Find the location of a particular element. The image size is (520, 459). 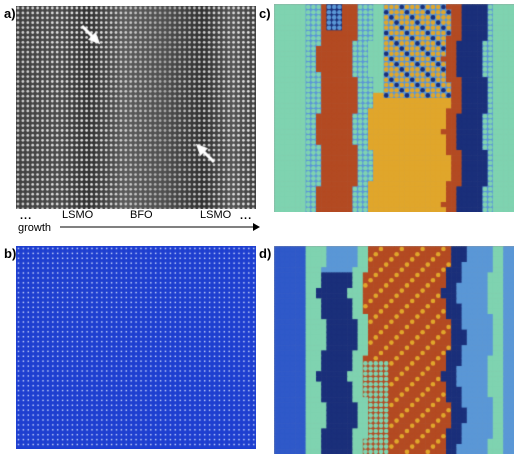

panel-label-c: c) is located at coordinates (265, 13).